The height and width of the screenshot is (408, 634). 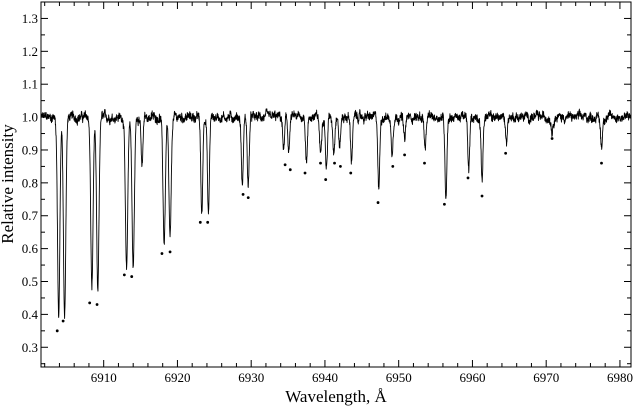 What do you see at coordinates (30, 314) in the screenshot?
I see `y-tick-label: 0.4` at bounding box center [30, 314].